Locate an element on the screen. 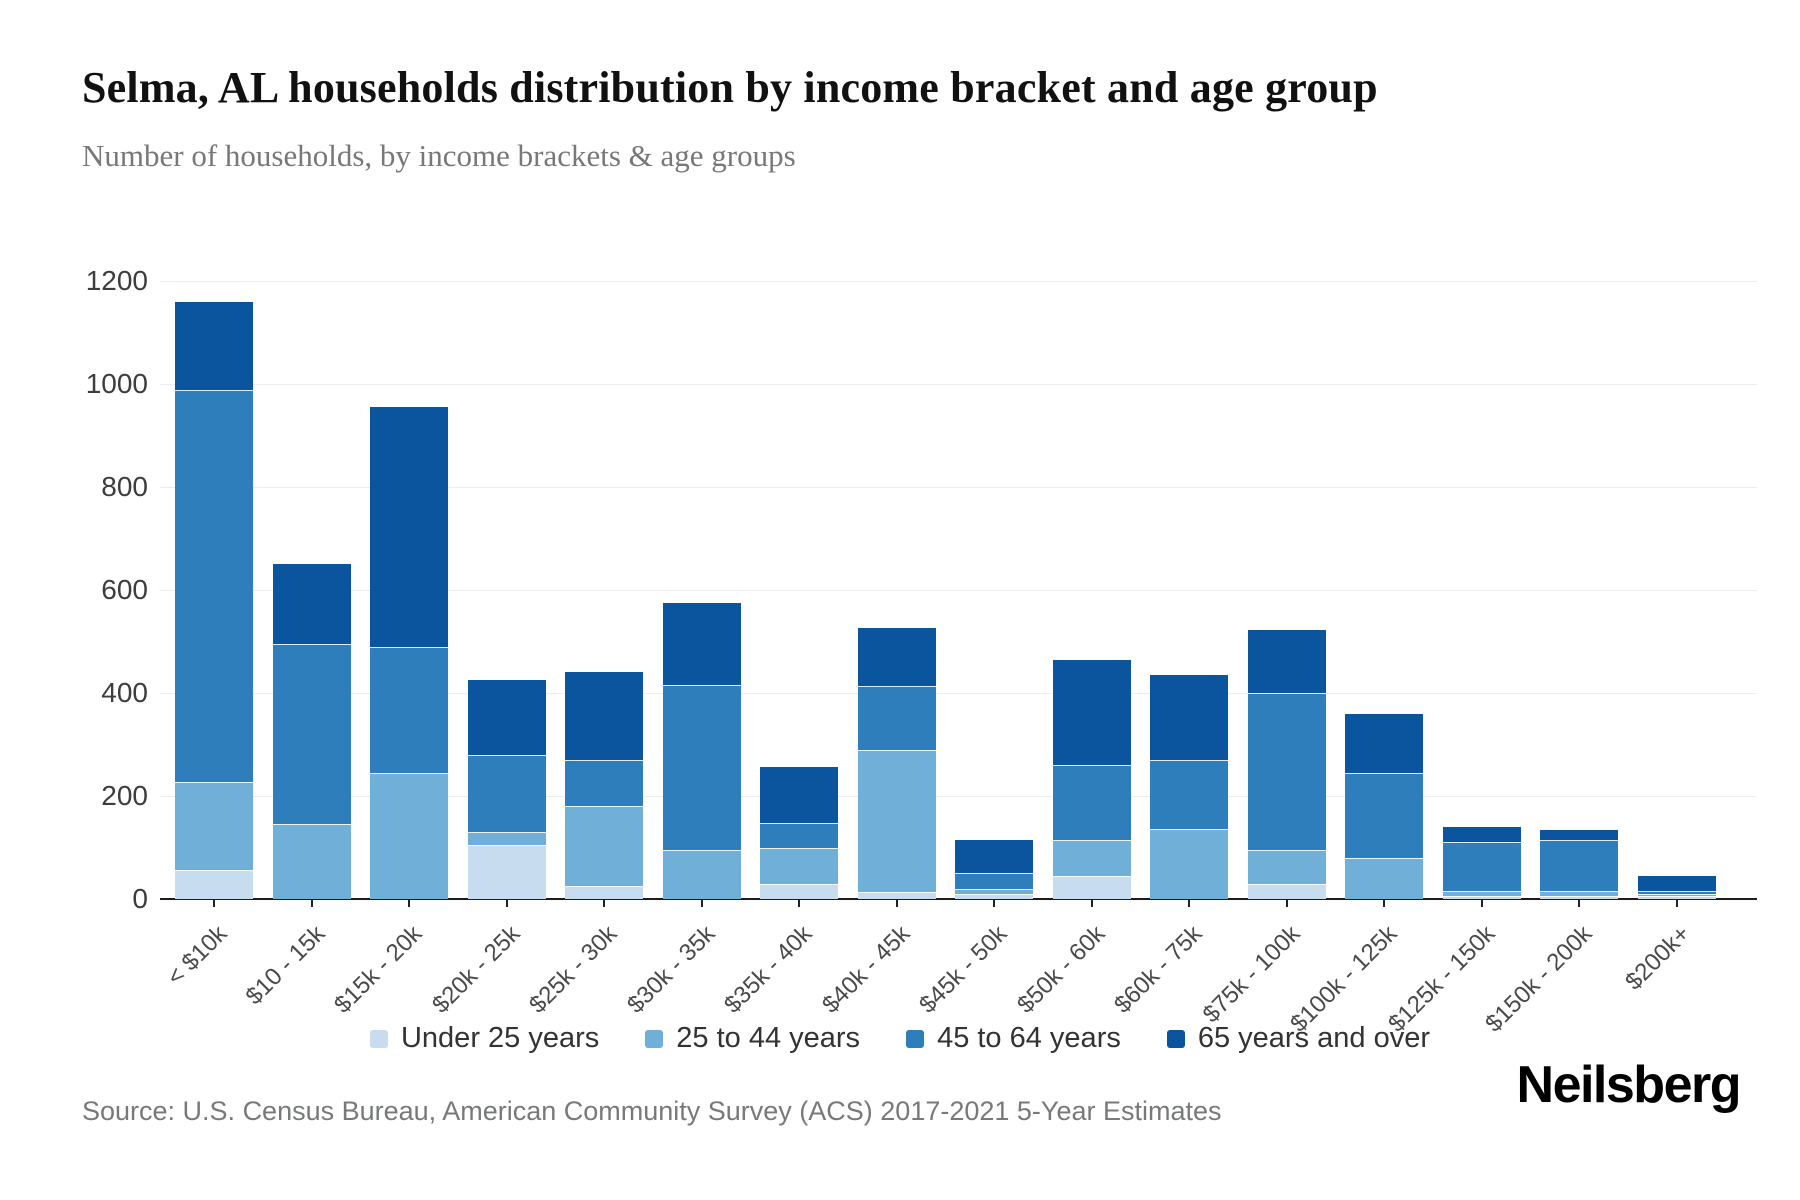 The image size is (1800, 1200). bar-segment-10-15k-25-to-44-years is located at coordinates (311, 861).